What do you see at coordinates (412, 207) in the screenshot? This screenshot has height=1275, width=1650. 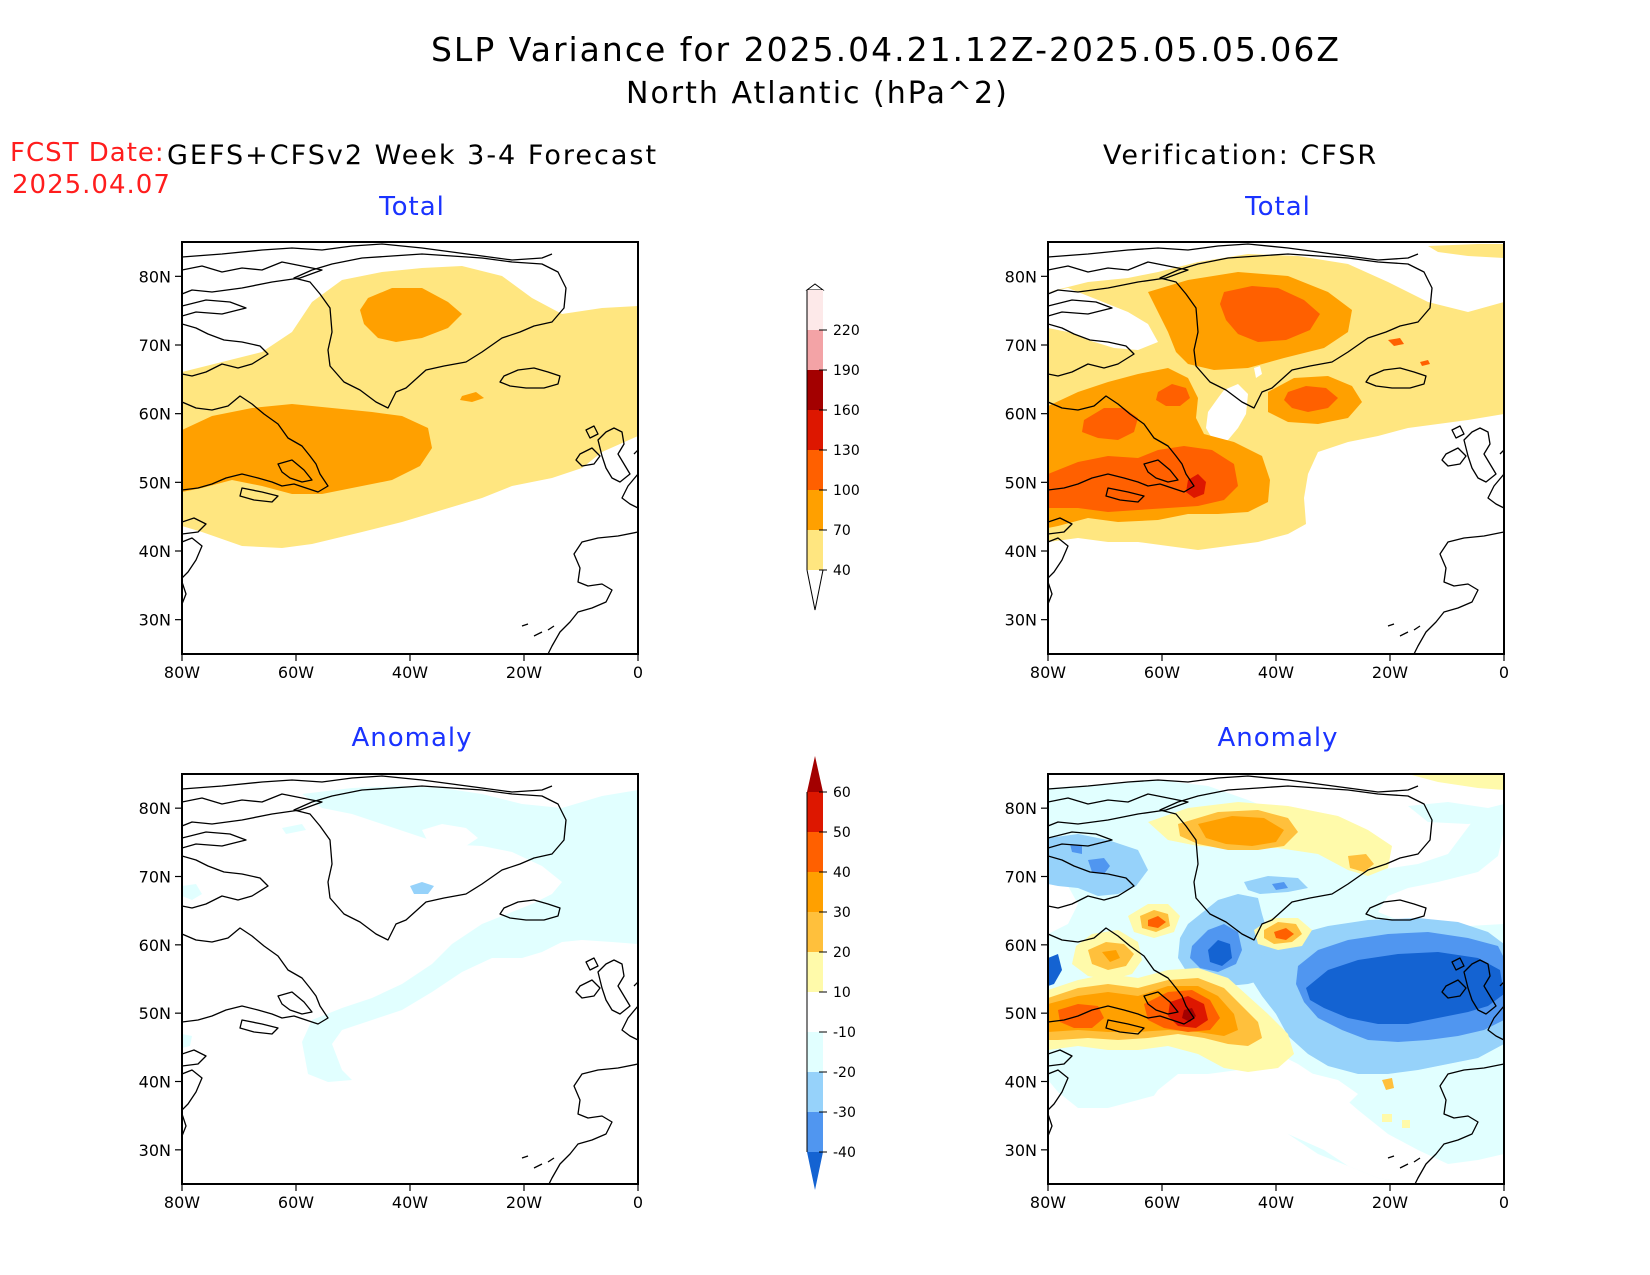 I see `forecast-total-title: Total` at bounding box center [412, 207].